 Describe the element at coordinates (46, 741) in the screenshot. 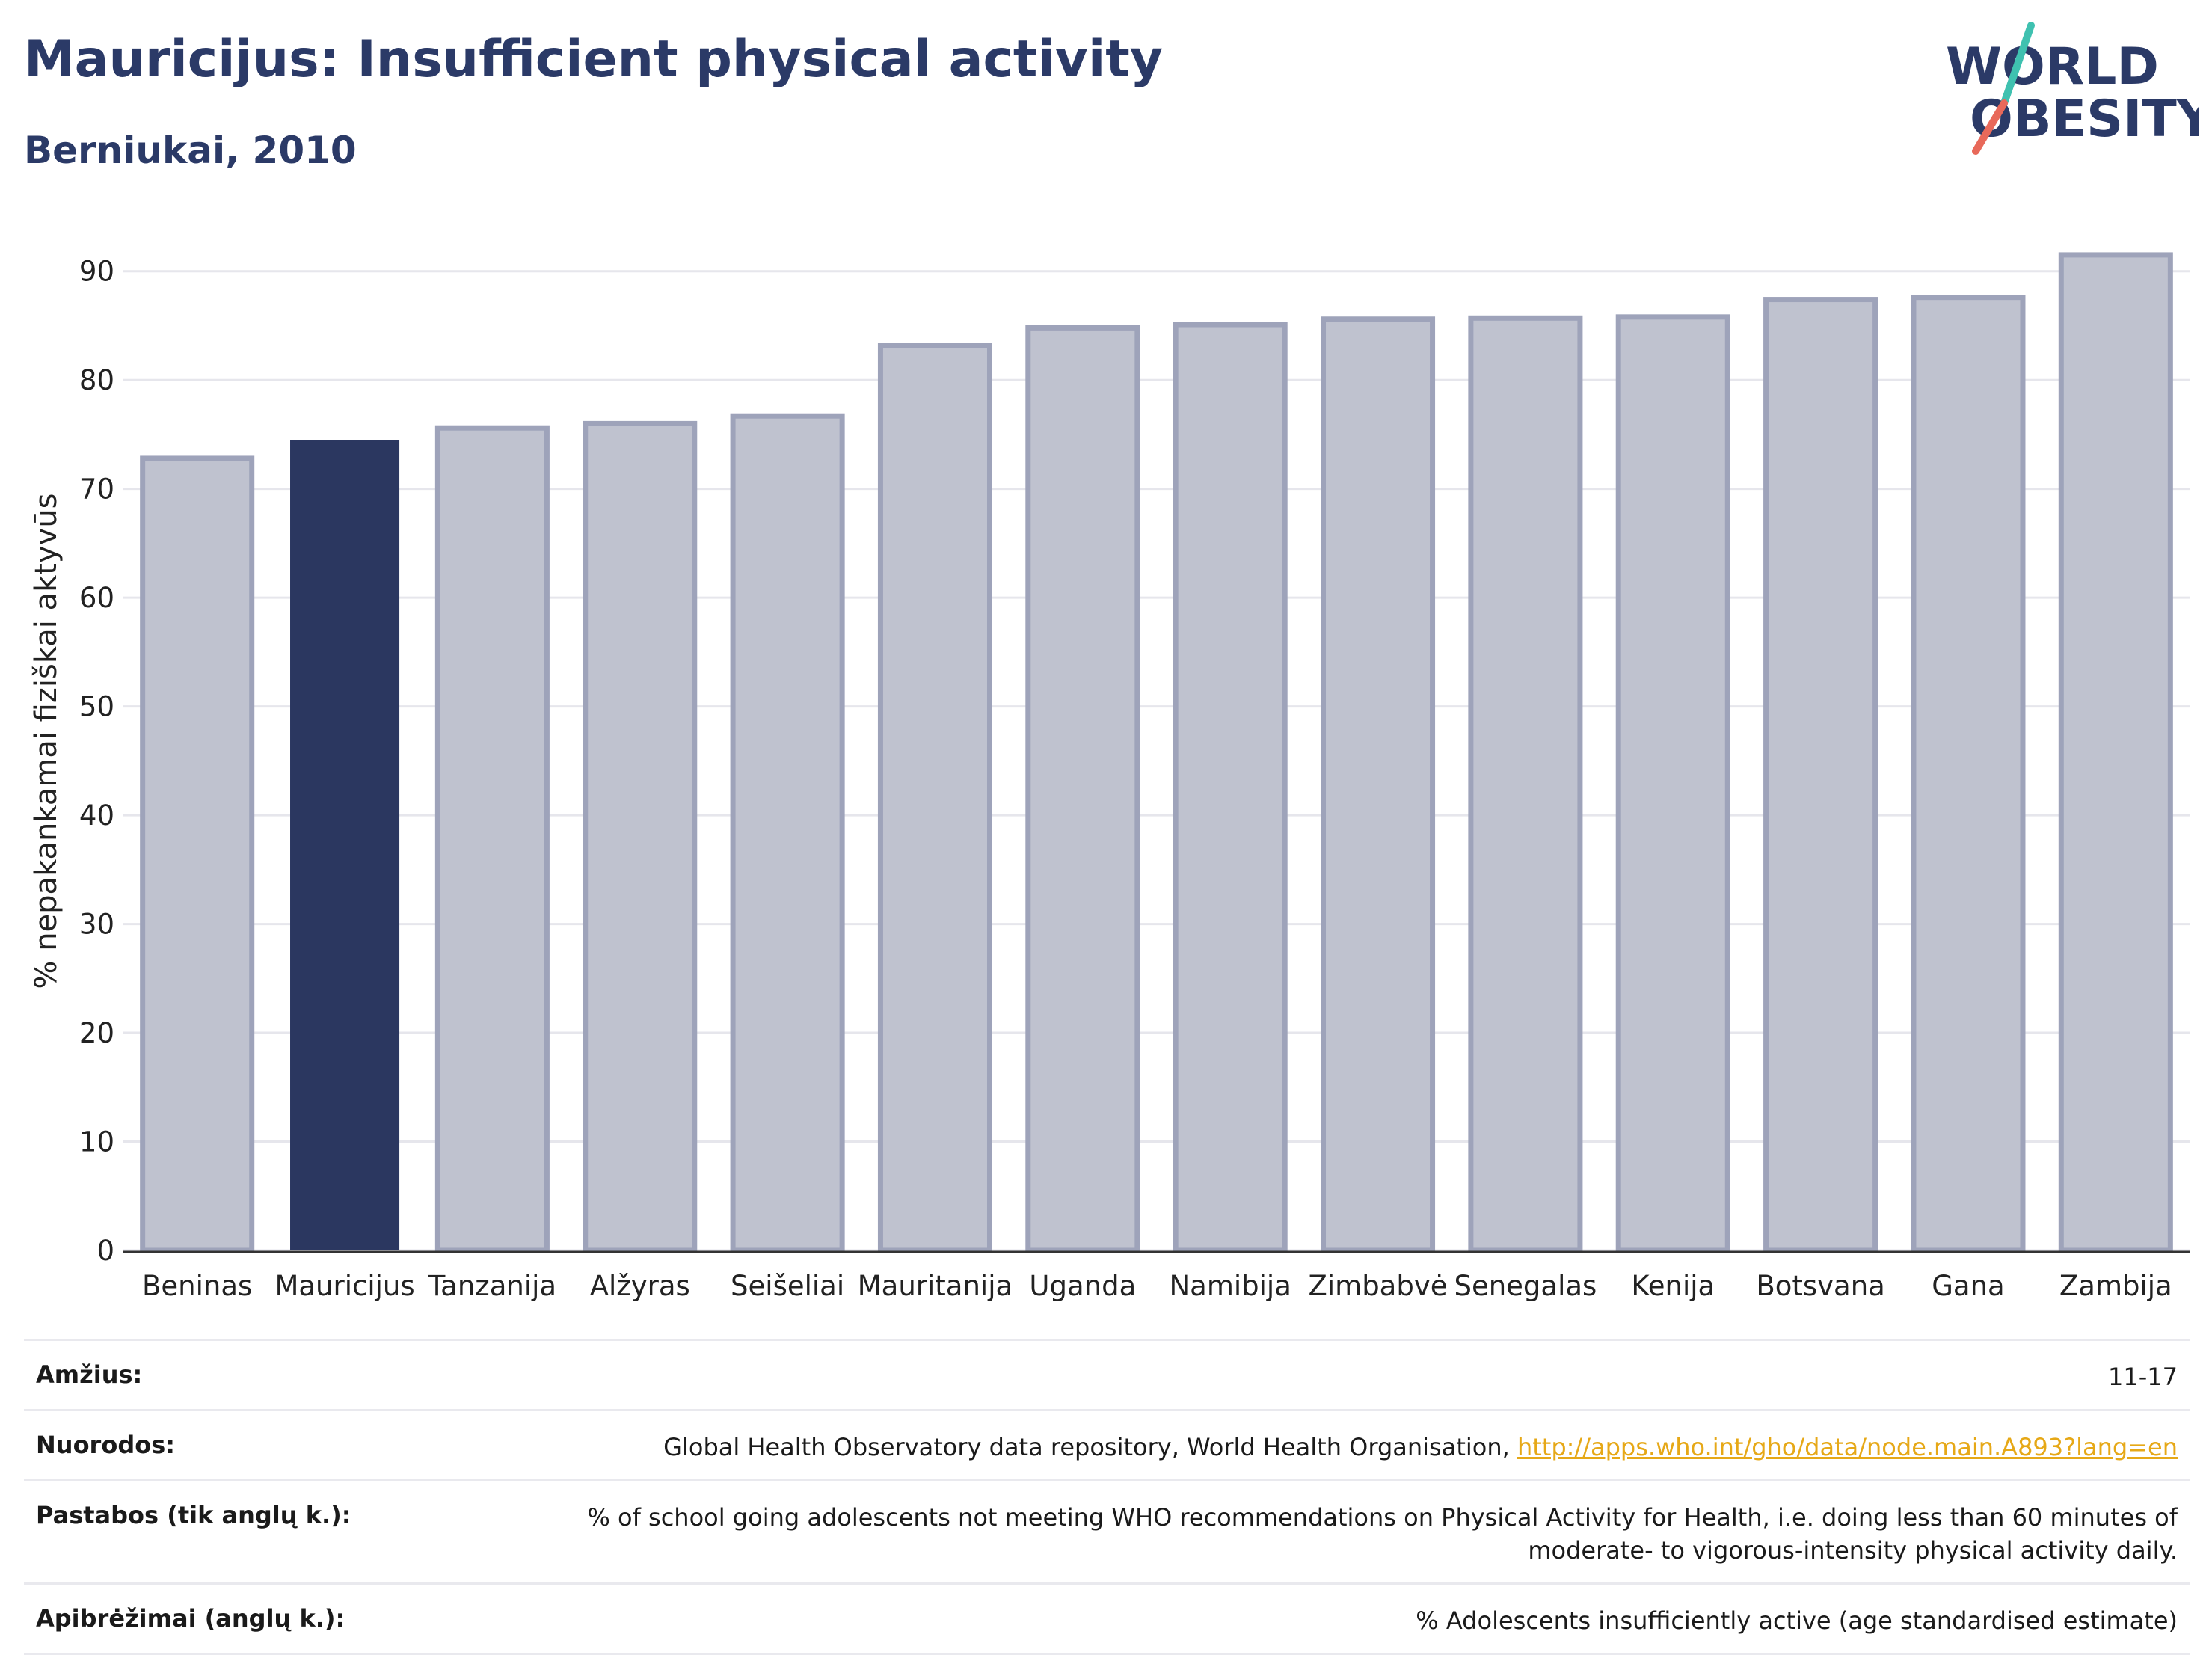

I see `y-axis-label: % nepakankamai fiziškai aktyvūs` at that location.